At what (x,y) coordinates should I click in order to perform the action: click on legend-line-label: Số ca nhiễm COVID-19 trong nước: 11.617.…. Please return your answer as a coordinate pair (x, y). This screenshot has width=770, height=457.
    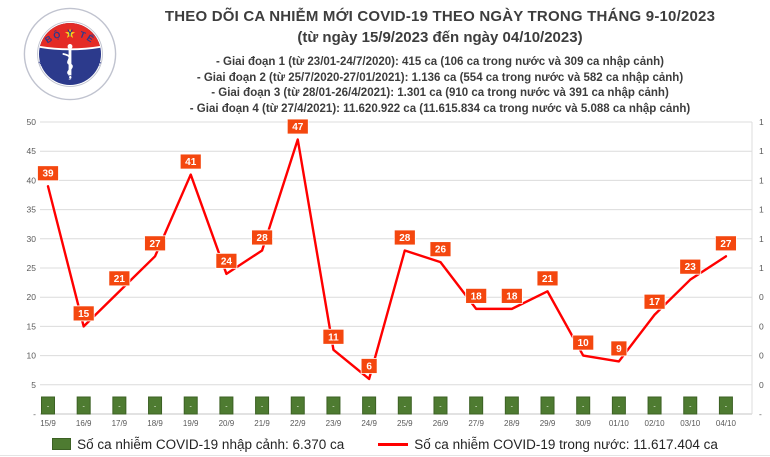
    Looking at the image, I should click on (566, 444).